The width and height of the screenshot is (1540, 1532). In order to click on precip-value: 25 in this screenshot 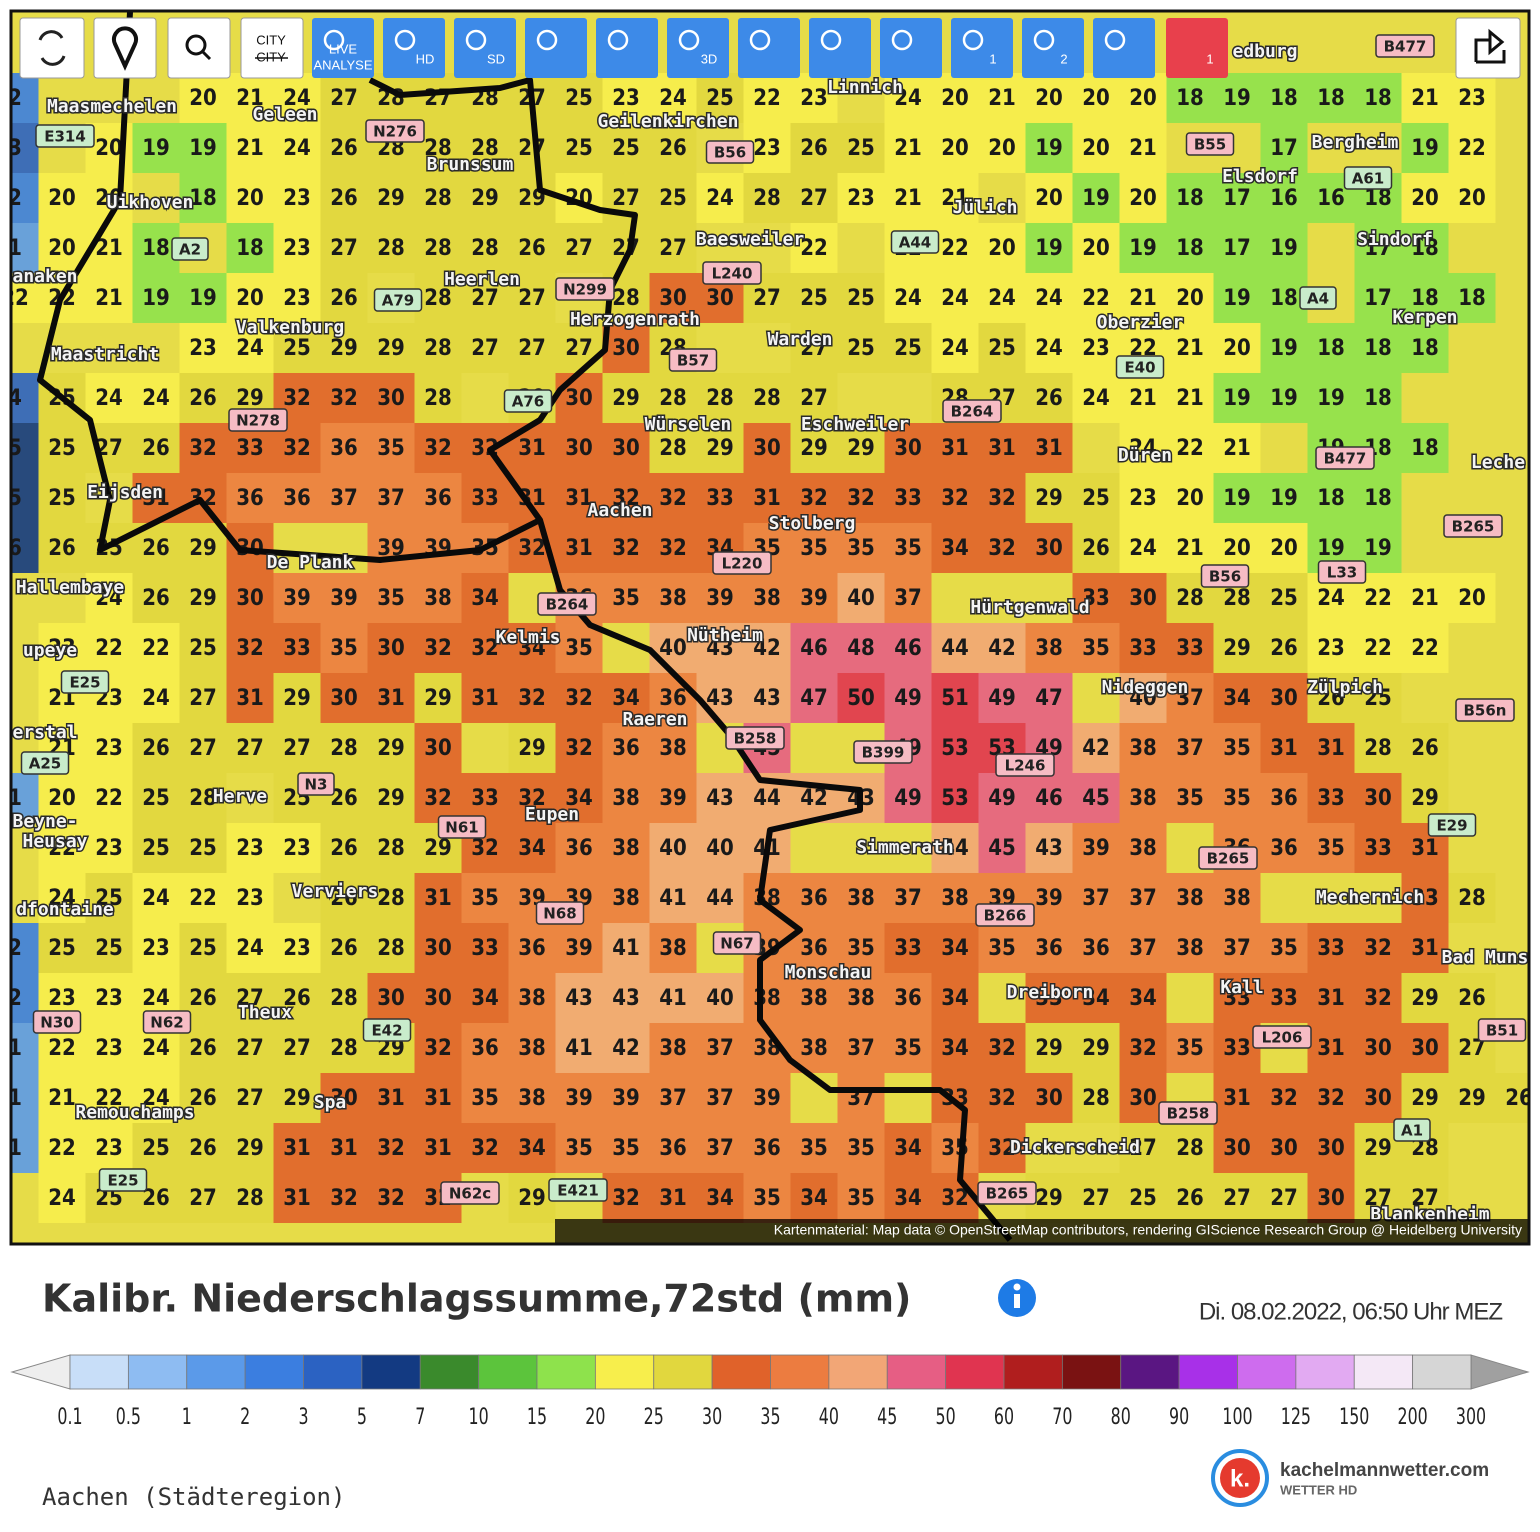, I will do `click(861, 298)`.